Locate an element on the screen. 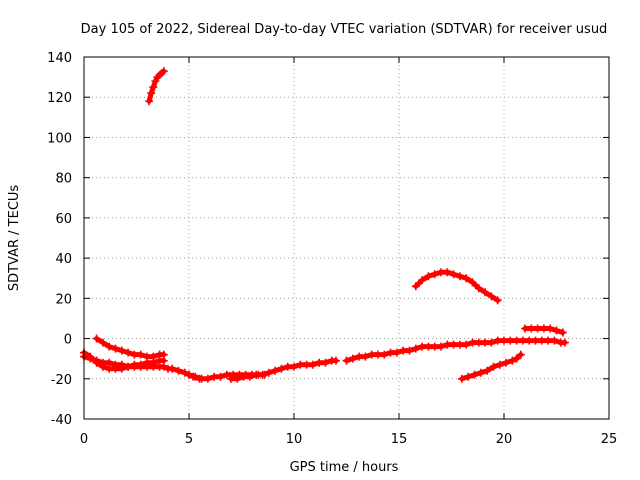 The width and height of the screenshot is (640, 480). y-tick-label: 120 is located at coordinates (59, 98).